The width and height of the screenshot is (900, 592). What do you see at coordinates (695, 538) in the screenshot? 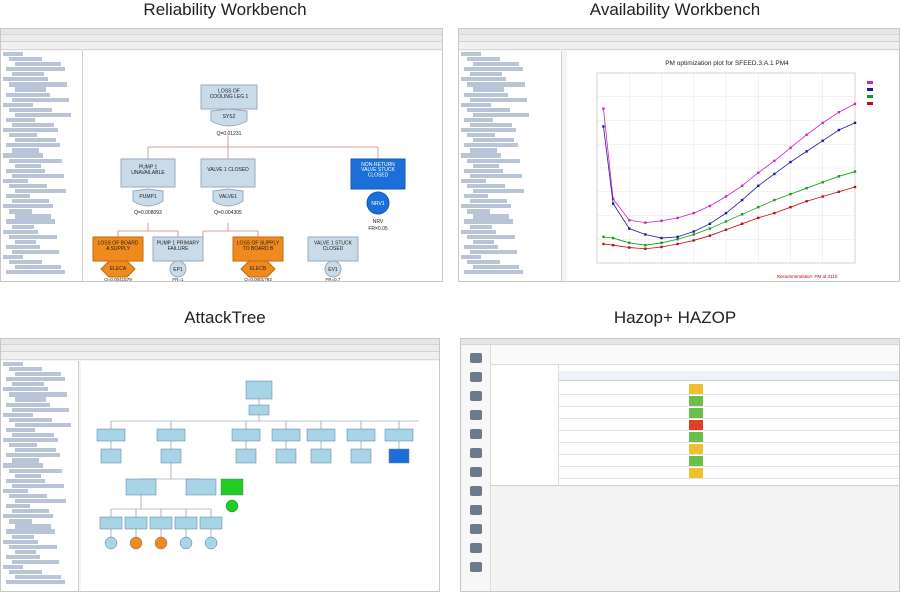
I see `results-pane` at bounding box center [695, 538].